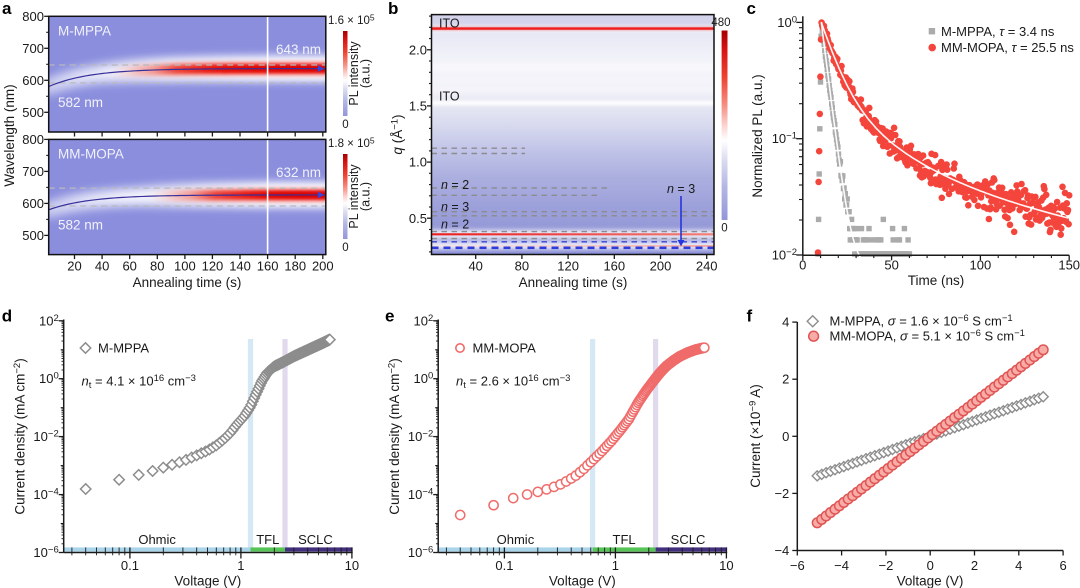 The width and height of the screenshot is (1080, 588). Describe the element at coordinates (891, 265) in the screenshot. I see `svg-text: 50` at that location.